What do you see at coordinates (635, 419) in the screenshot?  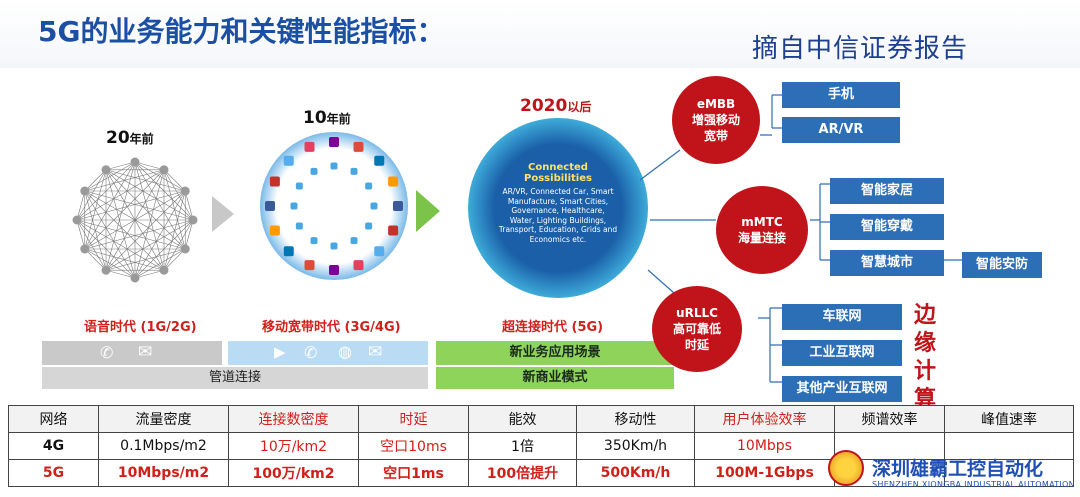 I see `header-cell: 移动性` at bounding box center [635, 419].